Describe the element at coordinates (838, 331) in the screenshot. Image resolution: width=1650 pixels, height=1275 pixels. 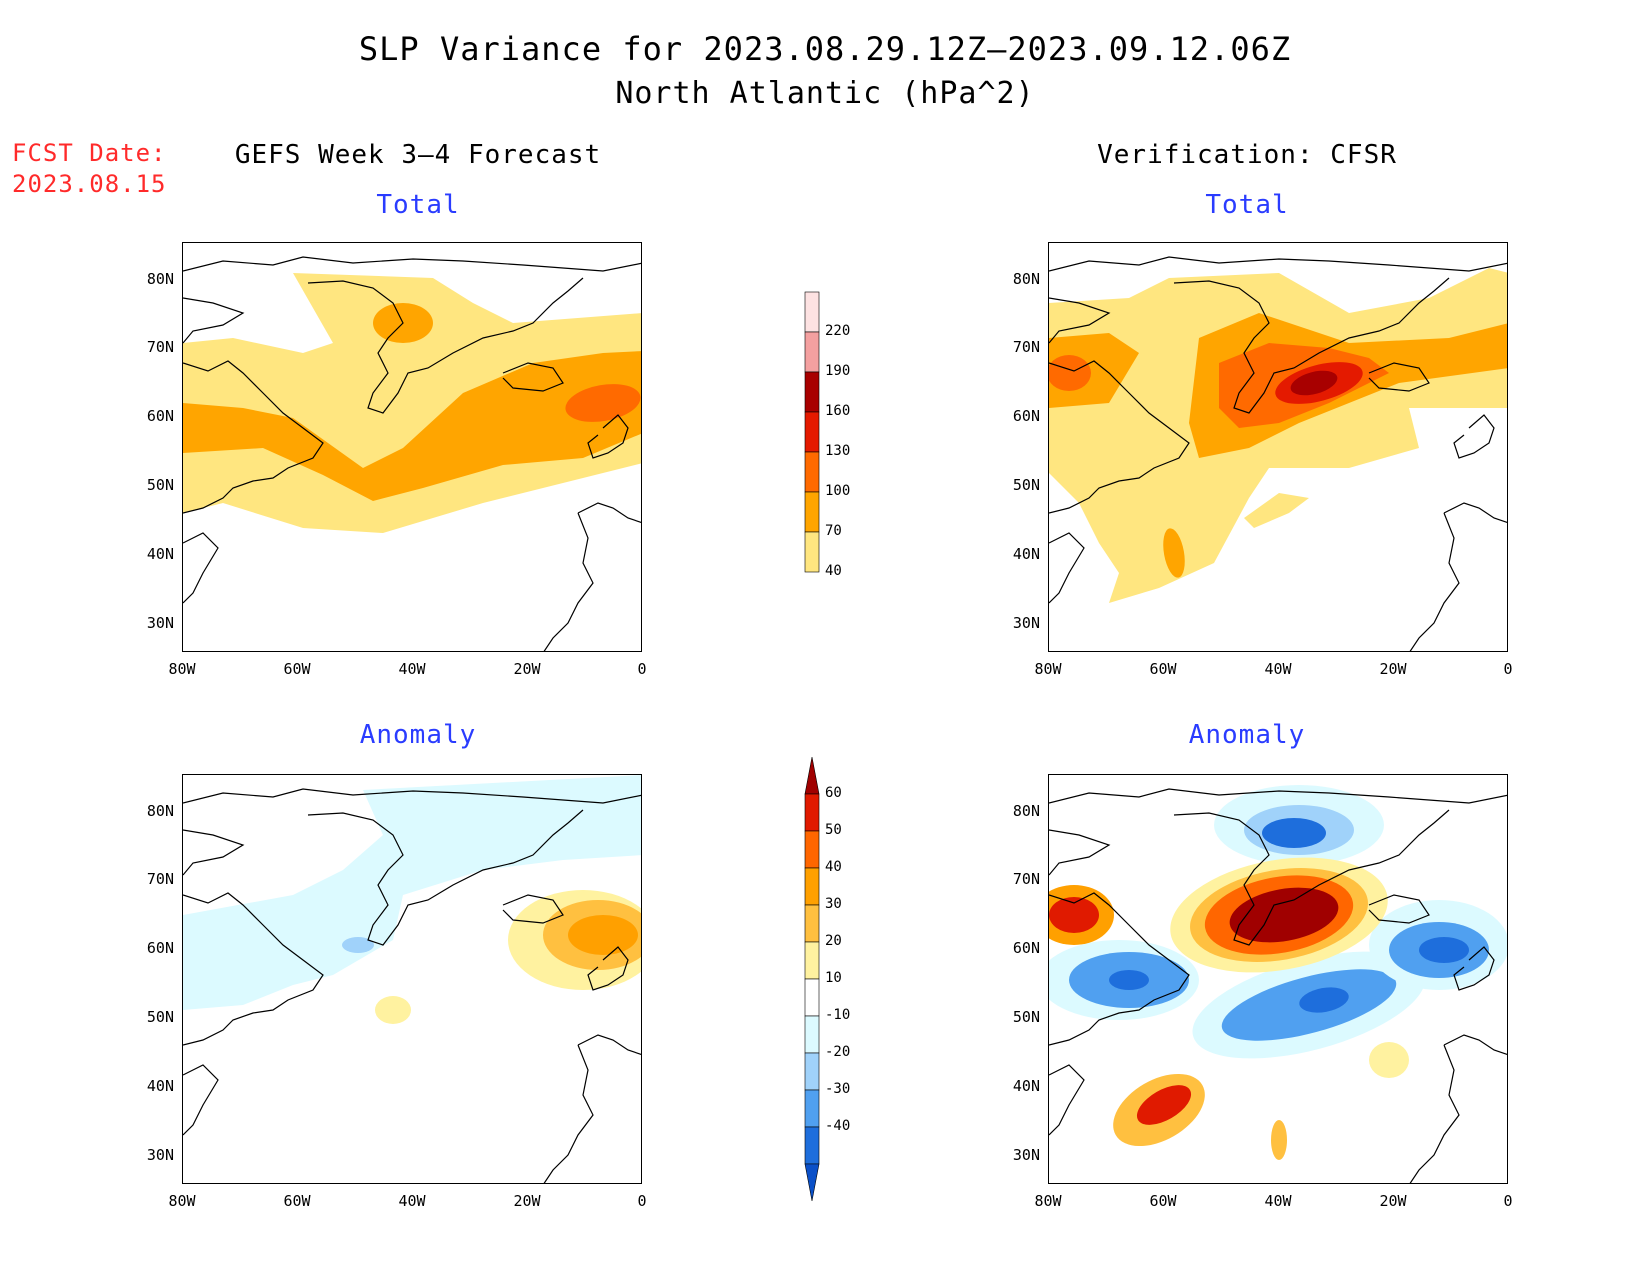
I see `colorbar-label: 220` at that location.